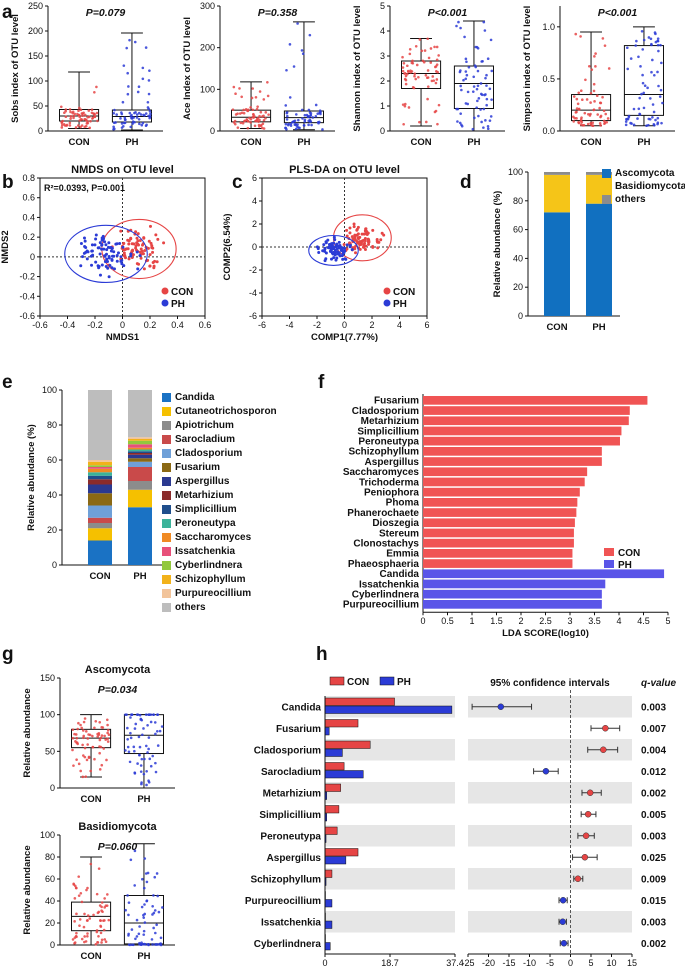 The image size is (685, 970). I want to click on h-diff-point, so click(564, 943).